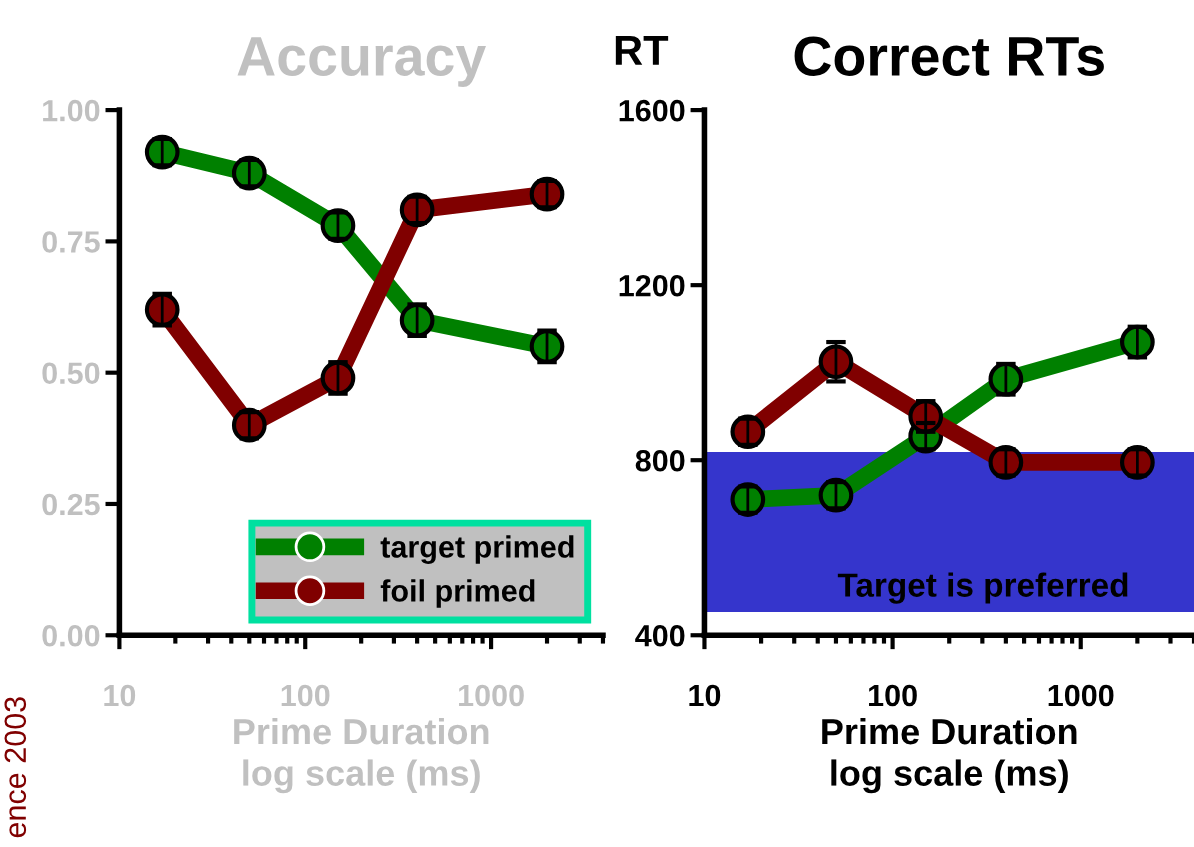 Image resolution: width=1194 pixels, height=847 pixels. Describe the element at coordinates (71, 635) in the screenshot. I see `y-tick-label: 0.00` at that location.